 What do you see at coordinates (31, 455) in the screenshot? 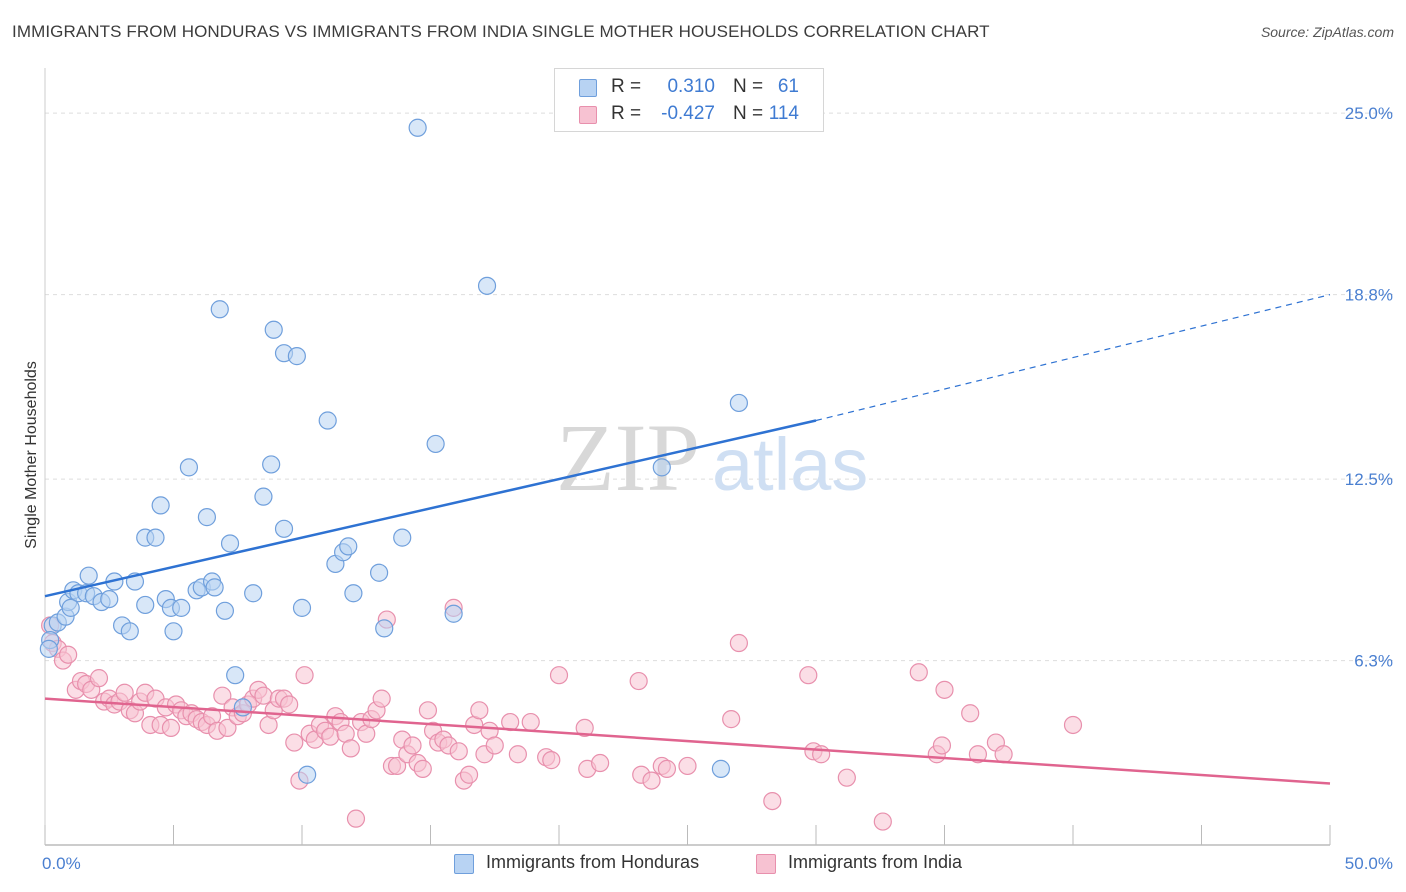
I see `y-axis-title: Single Mother Households` at bounding box center [31, 455].